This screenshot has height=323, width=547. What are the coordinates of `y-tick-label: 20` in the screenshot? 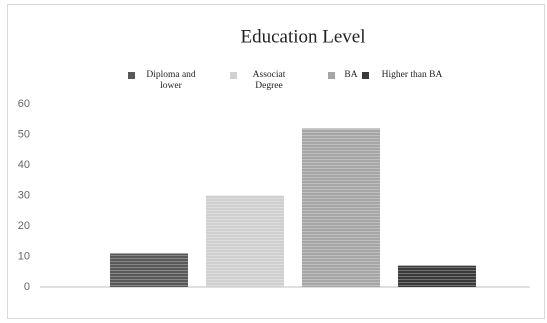 It's located at (24, 226).